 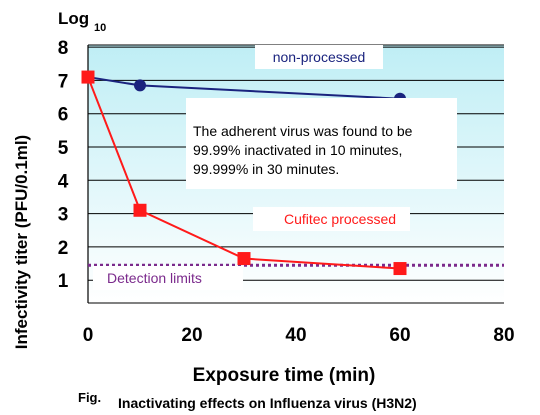 I want to click on x-tick-labels: 0 20 40 60 80, so click(x=299, y=335).